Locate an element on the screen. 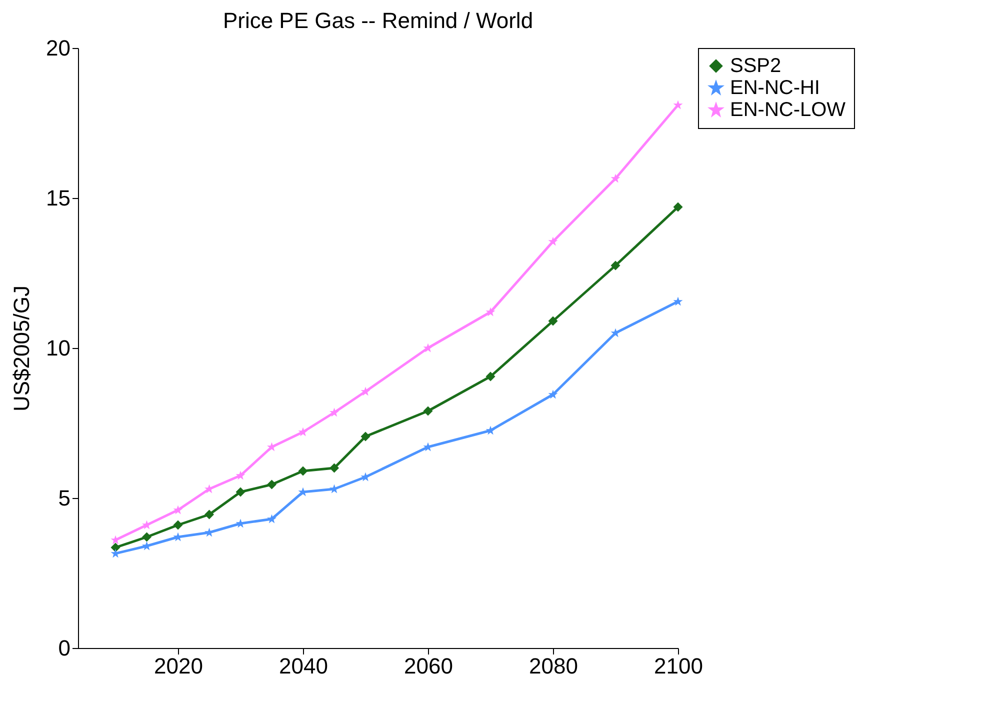 This screenshot has width=989, height=717. x-tick-label: 2040 is located at coordinates (303, 666).